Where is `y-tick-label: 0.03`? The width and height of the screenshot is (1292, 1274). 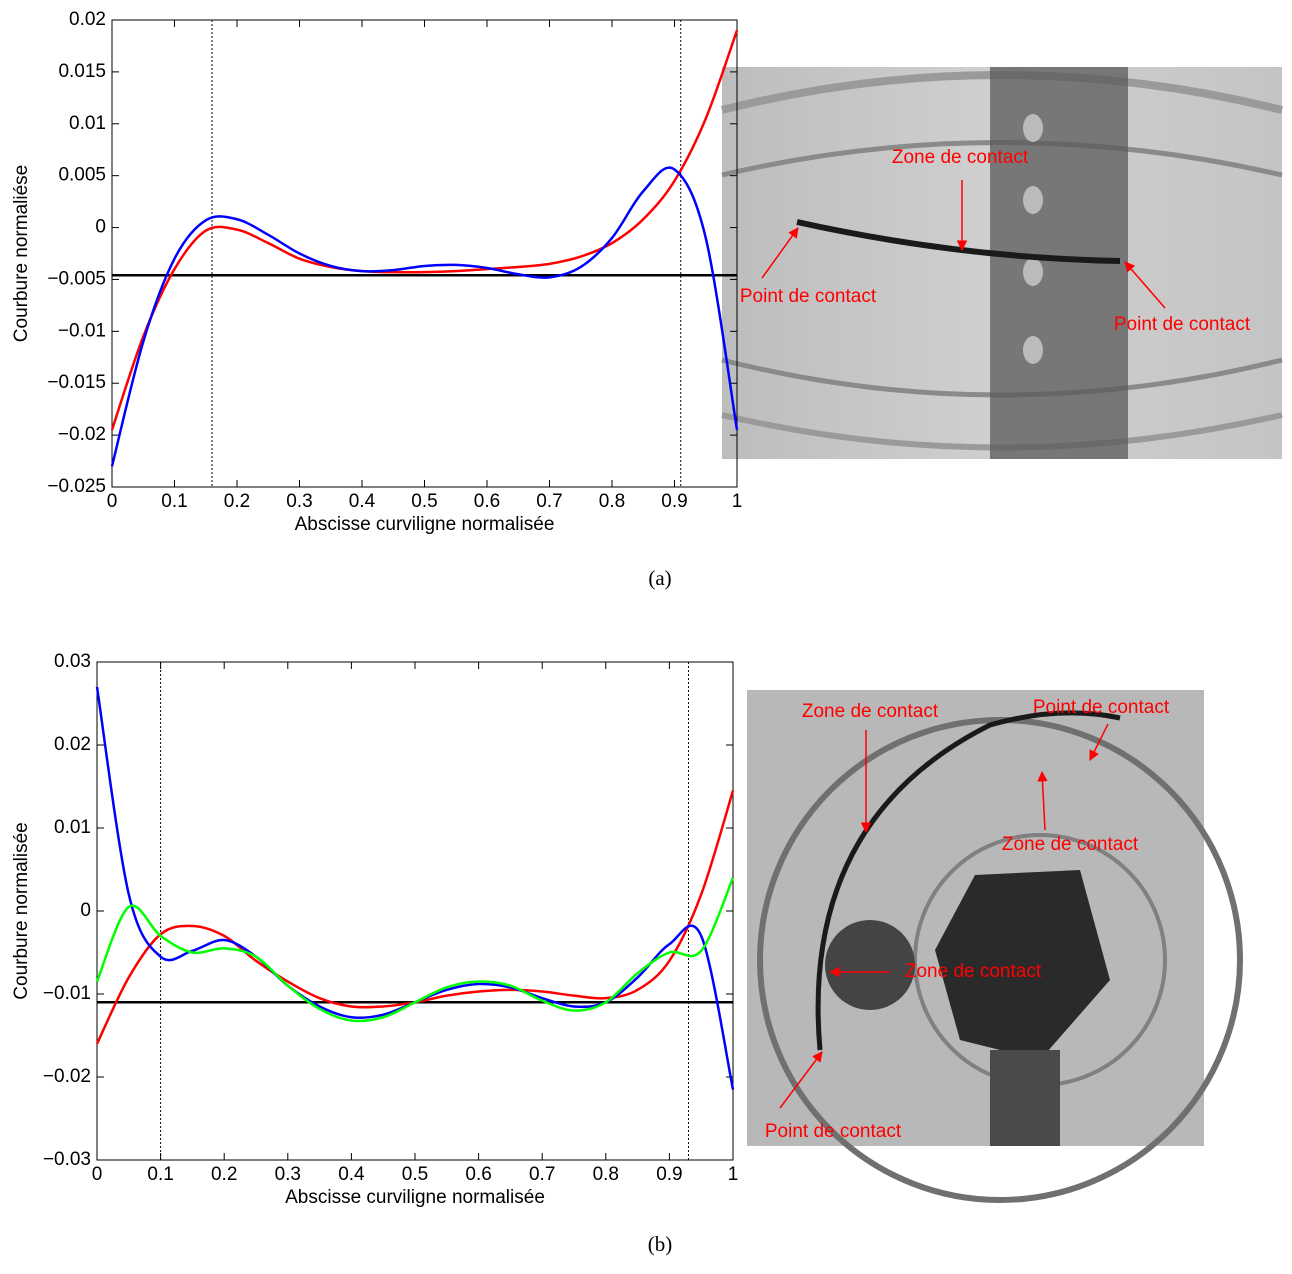
y-tick-label: 0.03 is located at coordinates (72, 661).